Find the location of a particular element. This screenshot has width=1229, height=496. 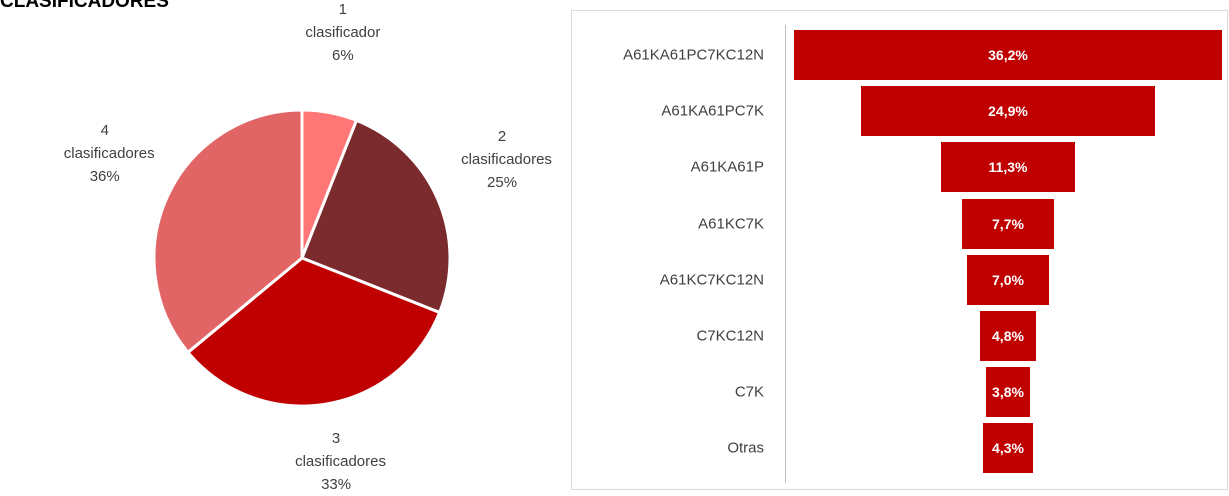

value-label: 11,3% is located at coordinates (1008, 167).